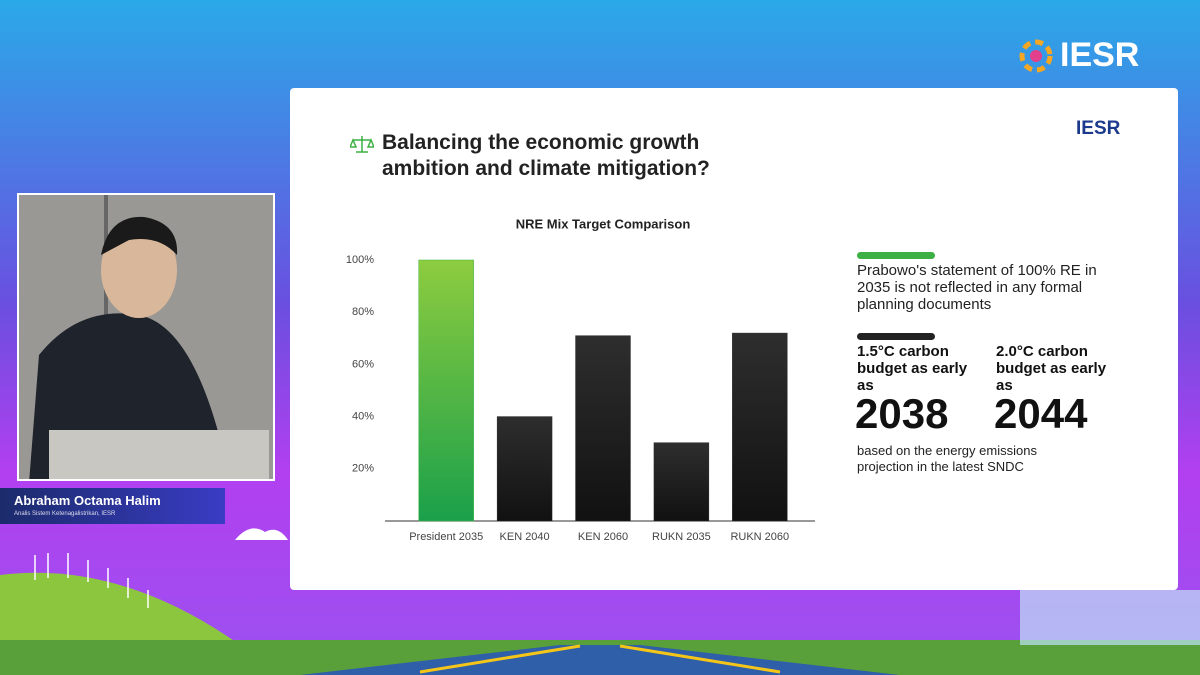  I want to click on x-tick-label: RUKN 2060, so click(759, 537).